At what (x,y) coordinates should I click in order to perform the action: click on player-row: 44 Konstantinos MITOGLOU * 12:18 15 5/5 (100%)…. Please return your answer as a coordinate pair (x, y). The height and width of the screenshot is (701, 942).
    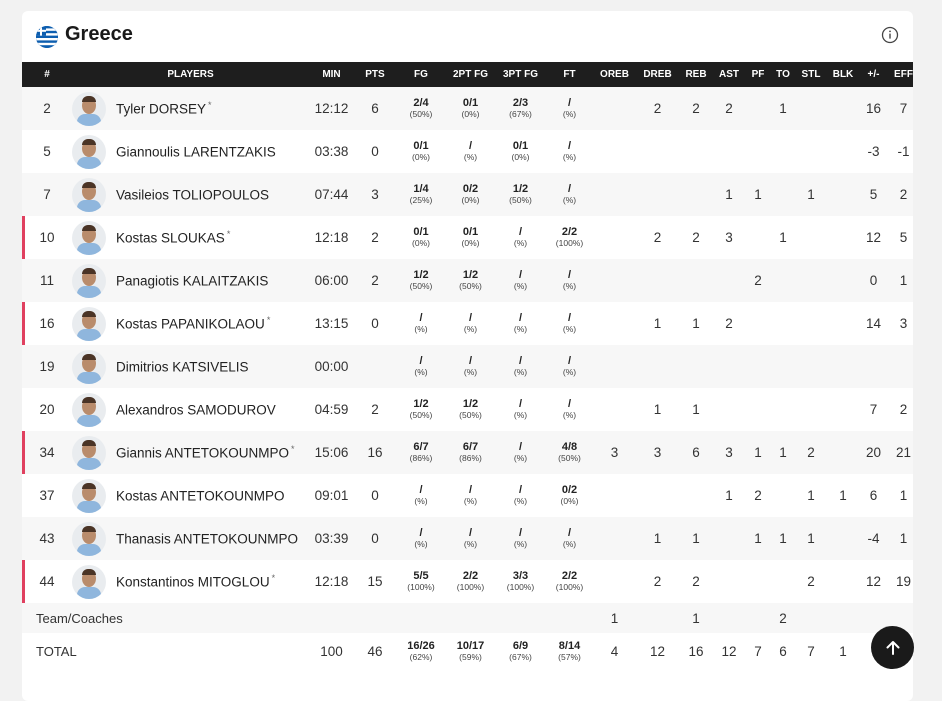
    Looking at the image, I should click on (467, 581).